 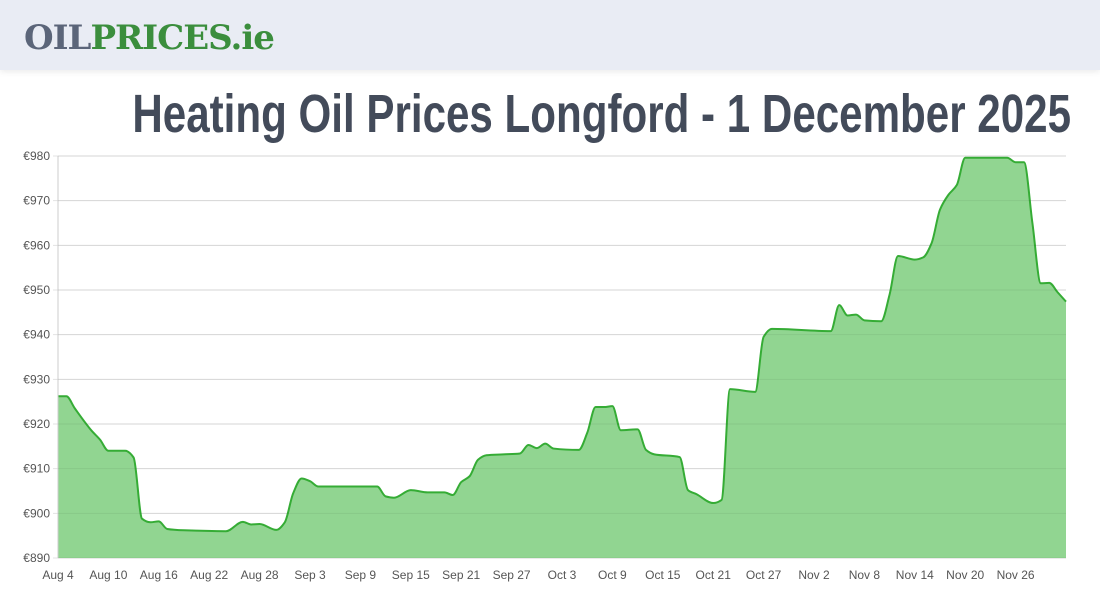 I want to click on x-tick-label: Nov 8, so click(x=865, y=575).